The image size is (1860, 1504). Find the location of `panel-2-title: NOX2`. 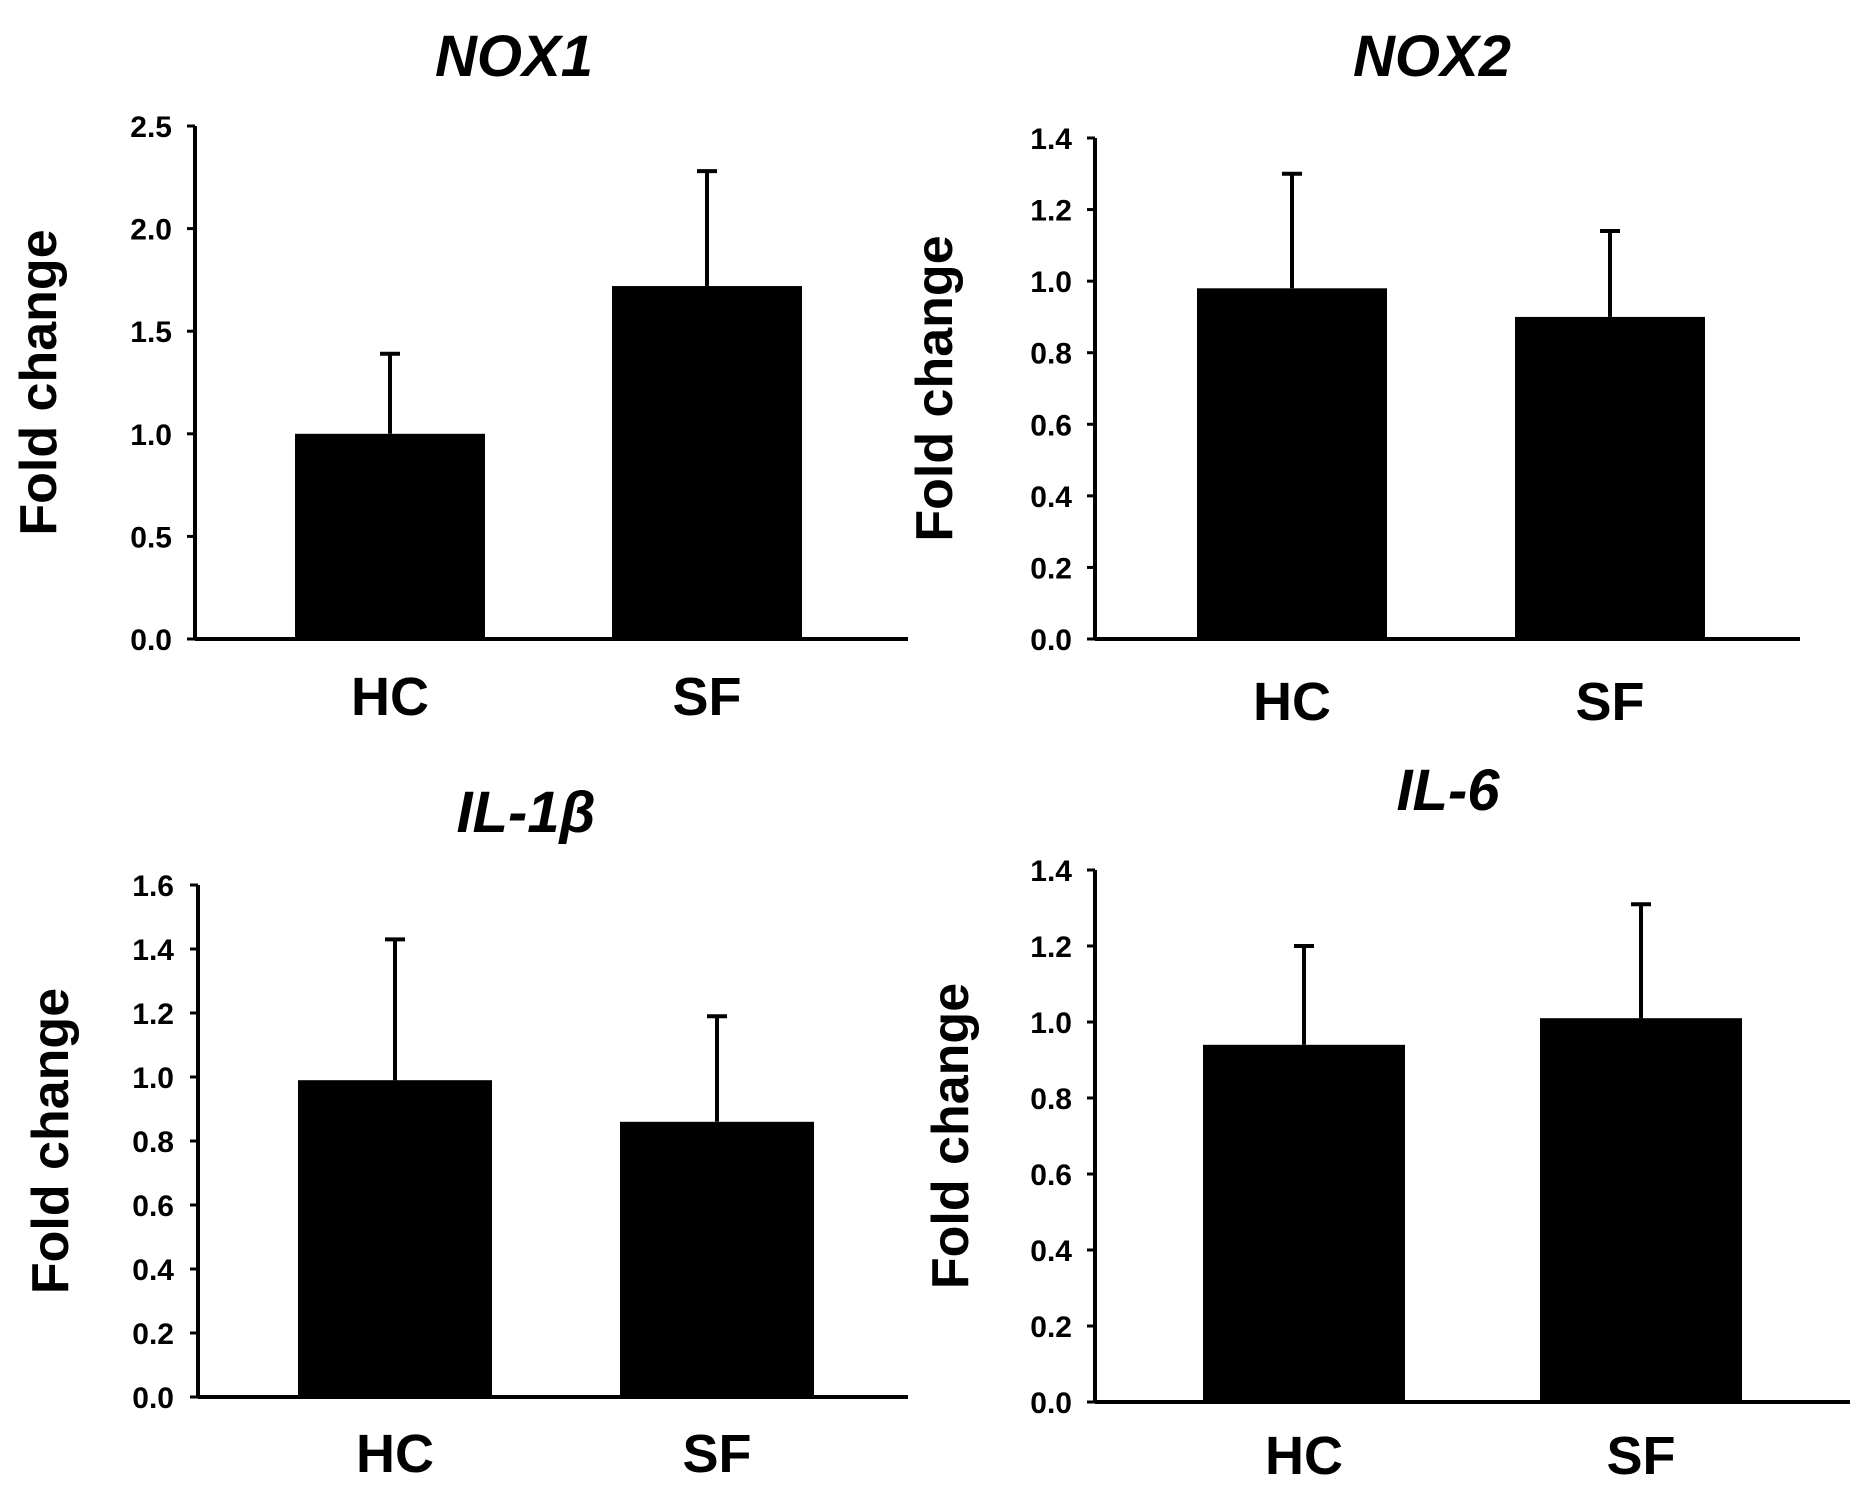

panel-2-title: NOX2 is located at coordinates (1432, 56).